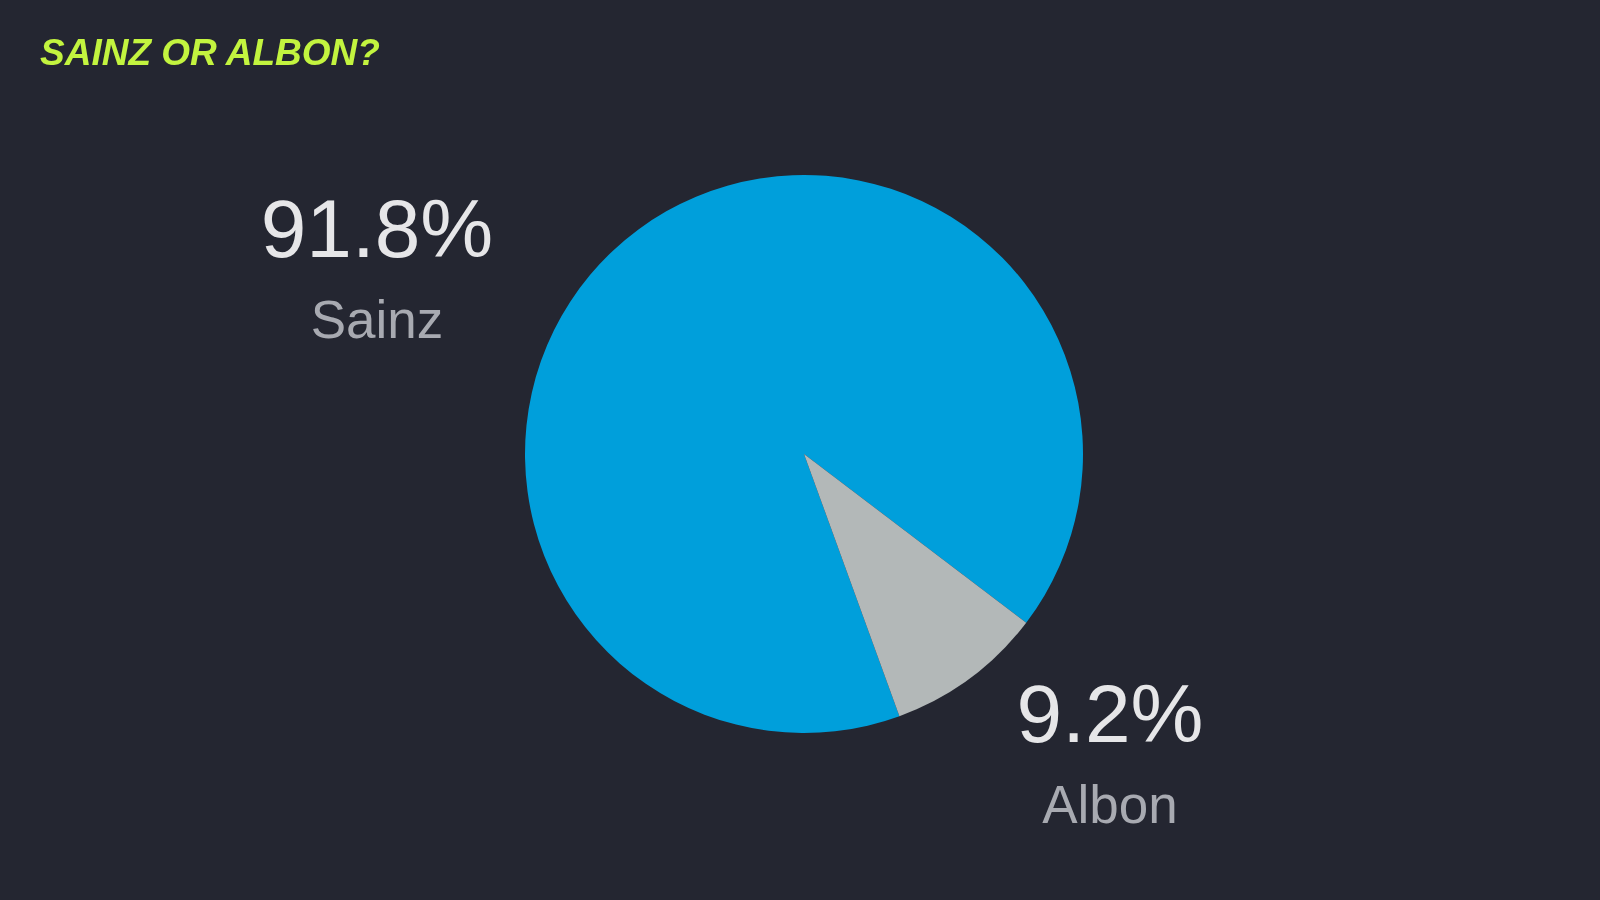 Image resolution: width=1600 pixels, height=900 pixels. What do you see at coordinates (210, 53) in the screenshot?
I see `chart-title: SAINZ OR ALBON?` at bounding box center [210, 53].